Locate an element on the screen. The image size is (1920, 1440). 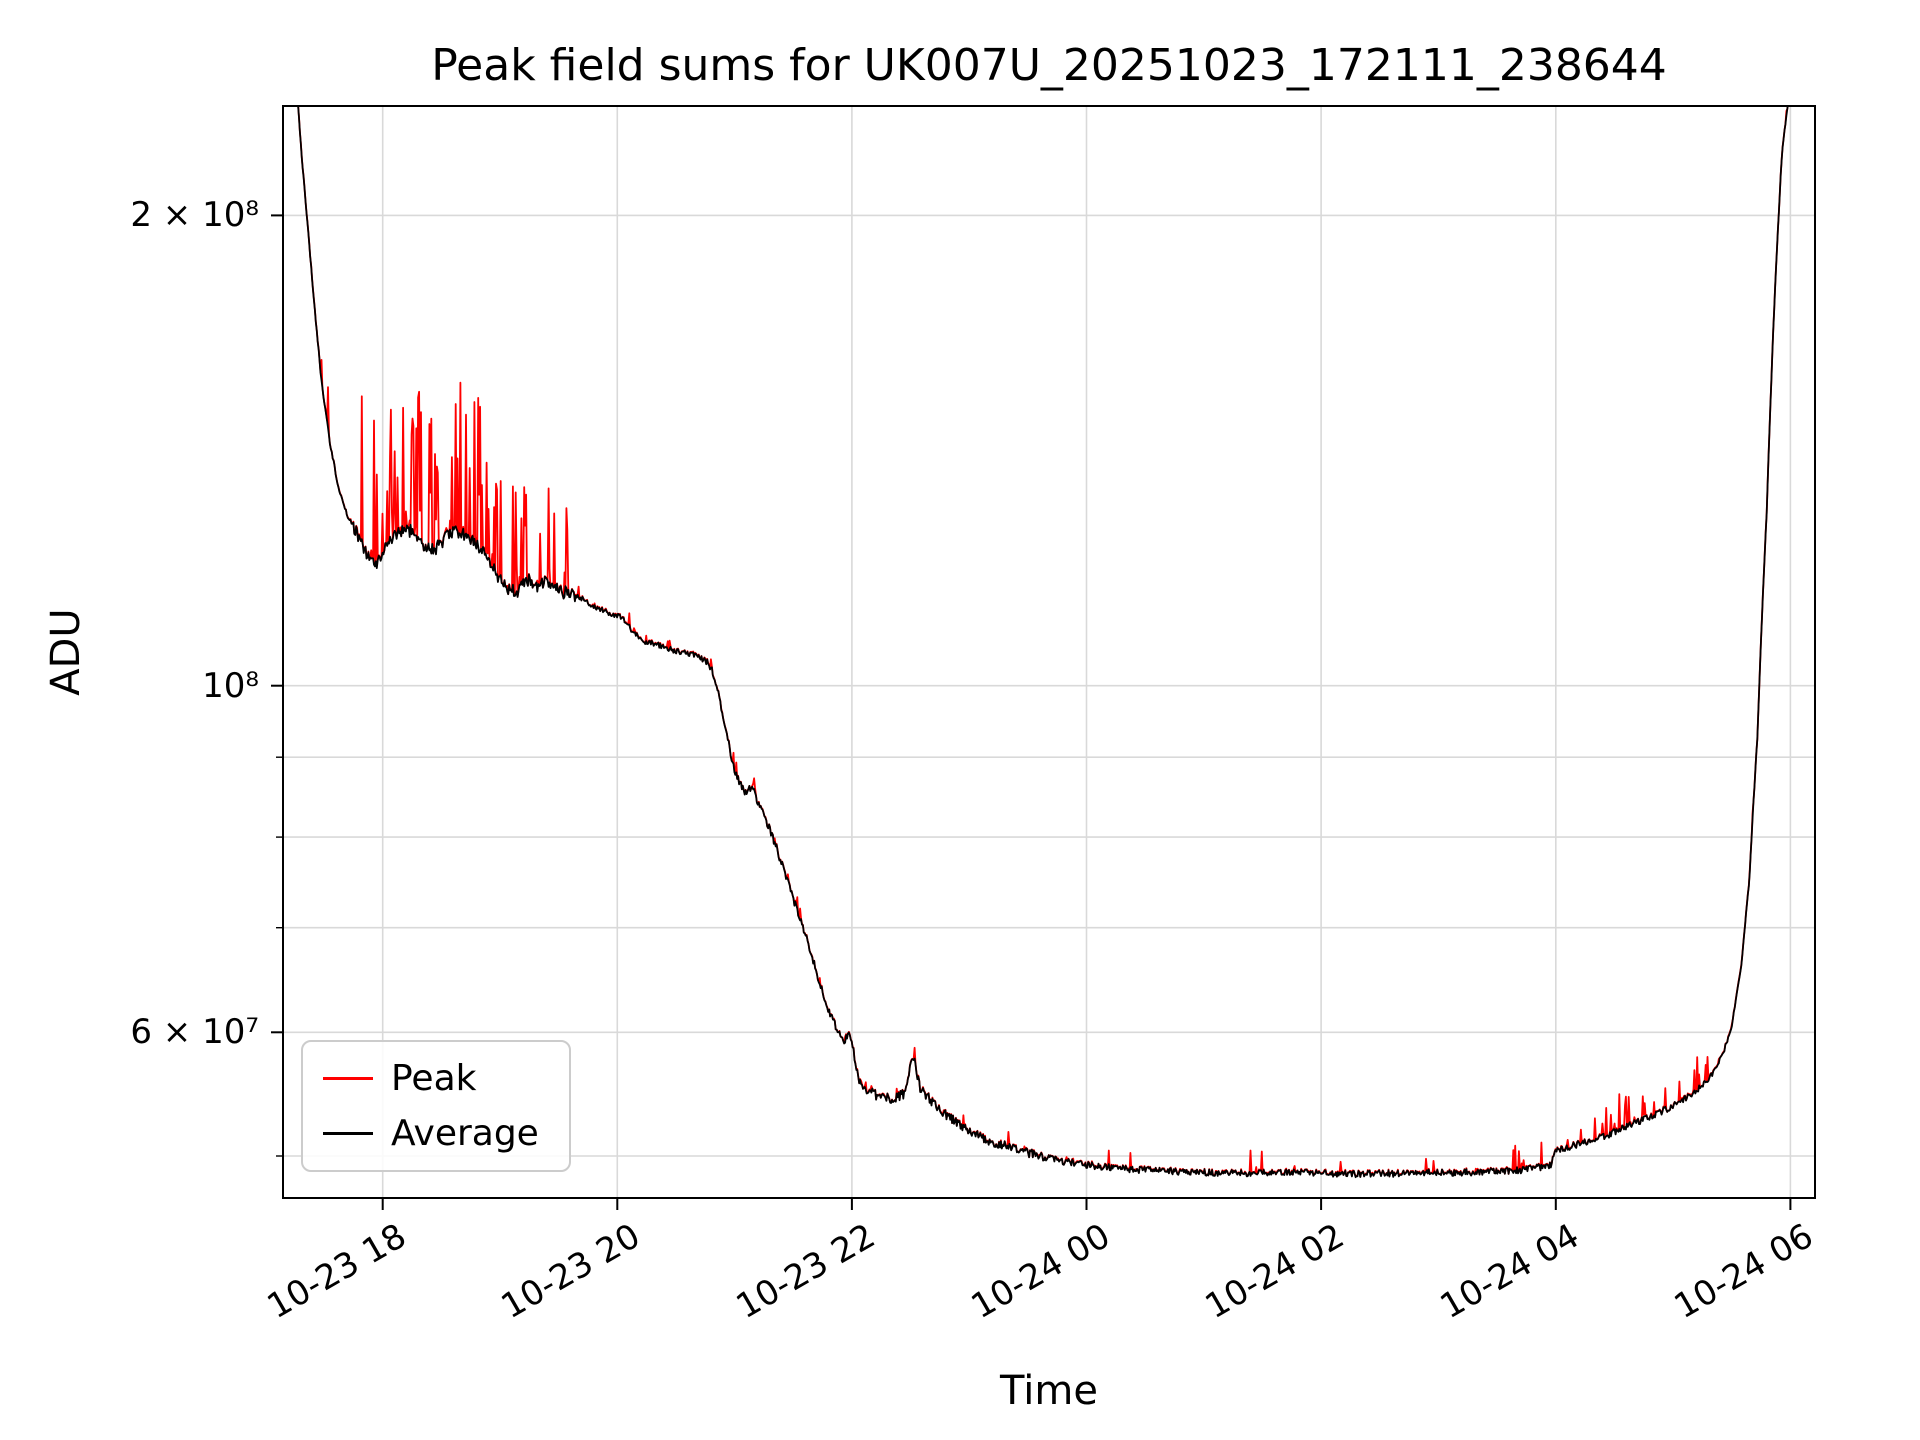
x-tick-label: 10-24 00 is located at coordinates (1040, 1272).